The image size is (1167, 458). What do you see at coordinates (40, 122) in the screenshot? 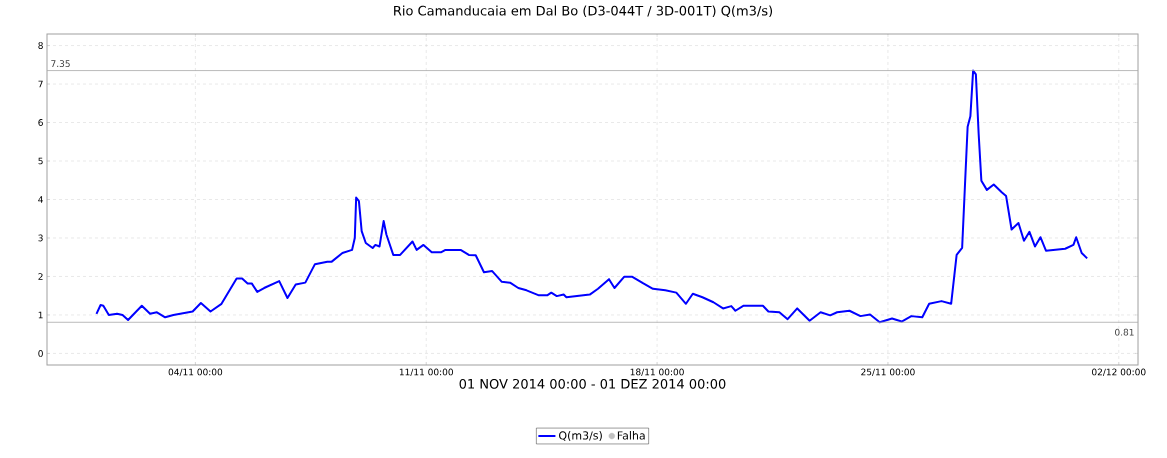
I see `y-tick-label: 6` at bounding box center [40, 122].